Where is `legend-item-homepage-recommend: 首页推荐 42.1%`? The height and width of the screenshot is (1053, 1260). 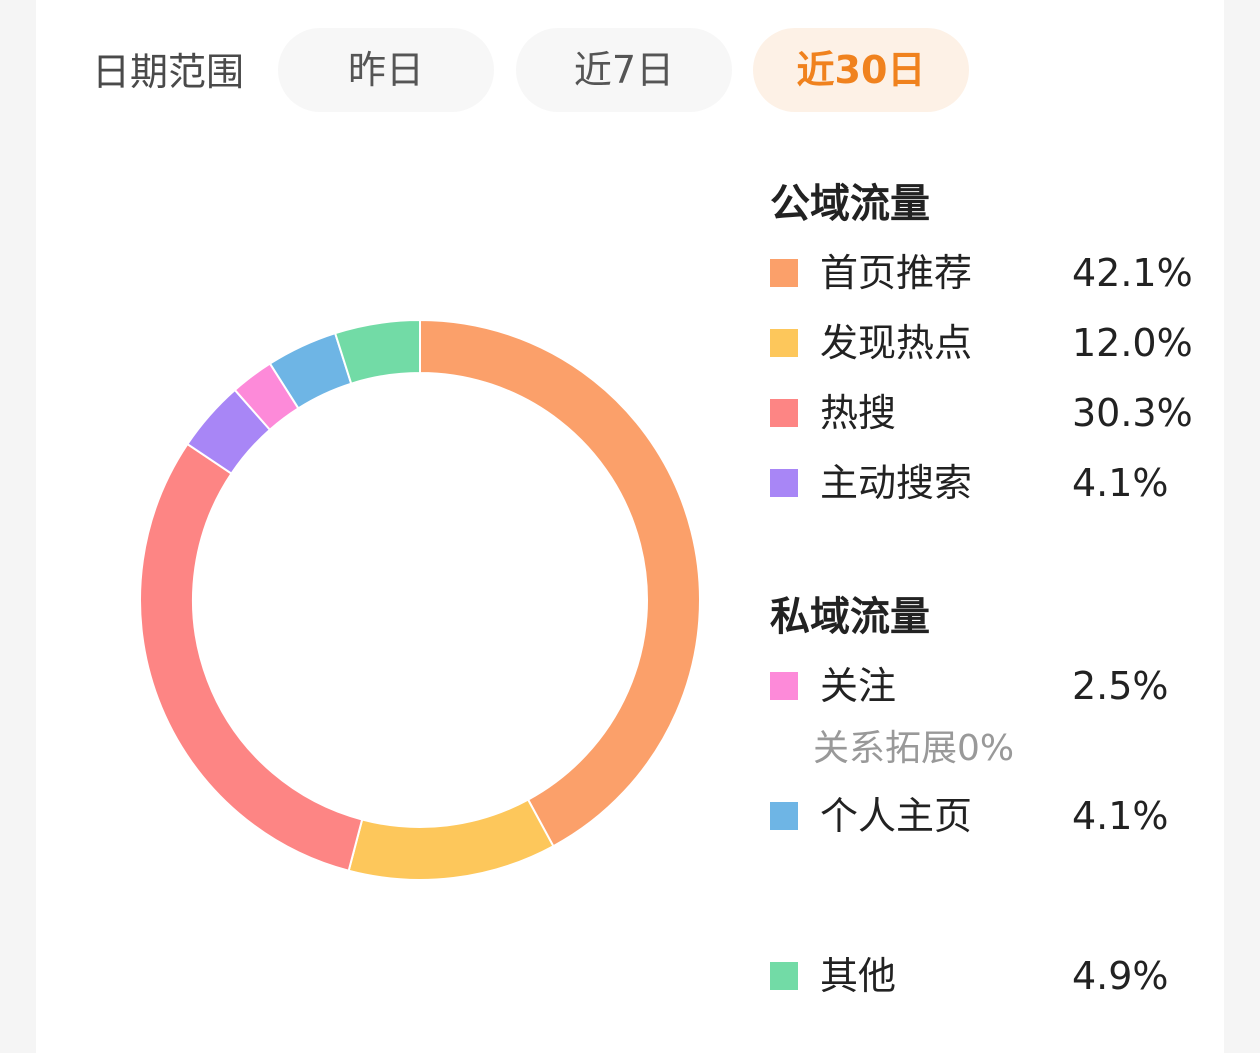
legend-item-homepage-recommend: 首页推荐 42.1% is located at coordinates (990, 273).